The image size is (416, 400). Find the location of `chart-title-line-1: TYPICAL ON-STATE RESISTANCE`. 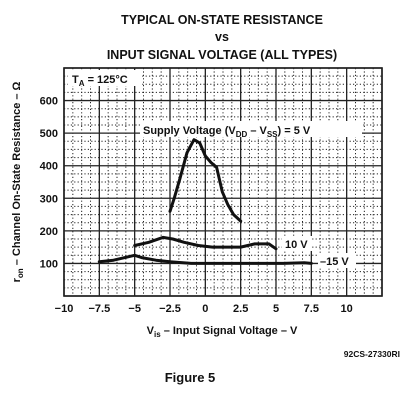

chart-title-line-1: TYPICAL ON-STATE RESISTANCE is located at coordinates (222, 20).